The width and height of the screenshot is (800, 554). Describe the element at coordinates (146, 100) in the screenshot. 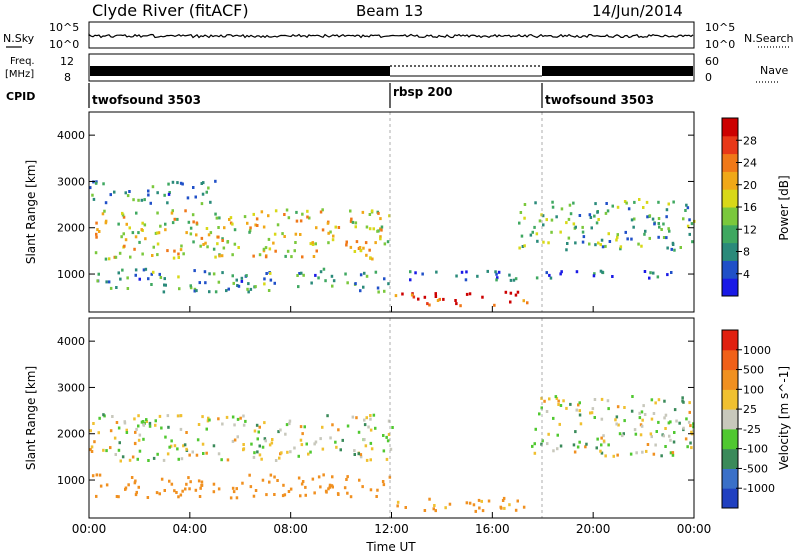

I see `cpid-segment-1: twofsound 3503` at that location.